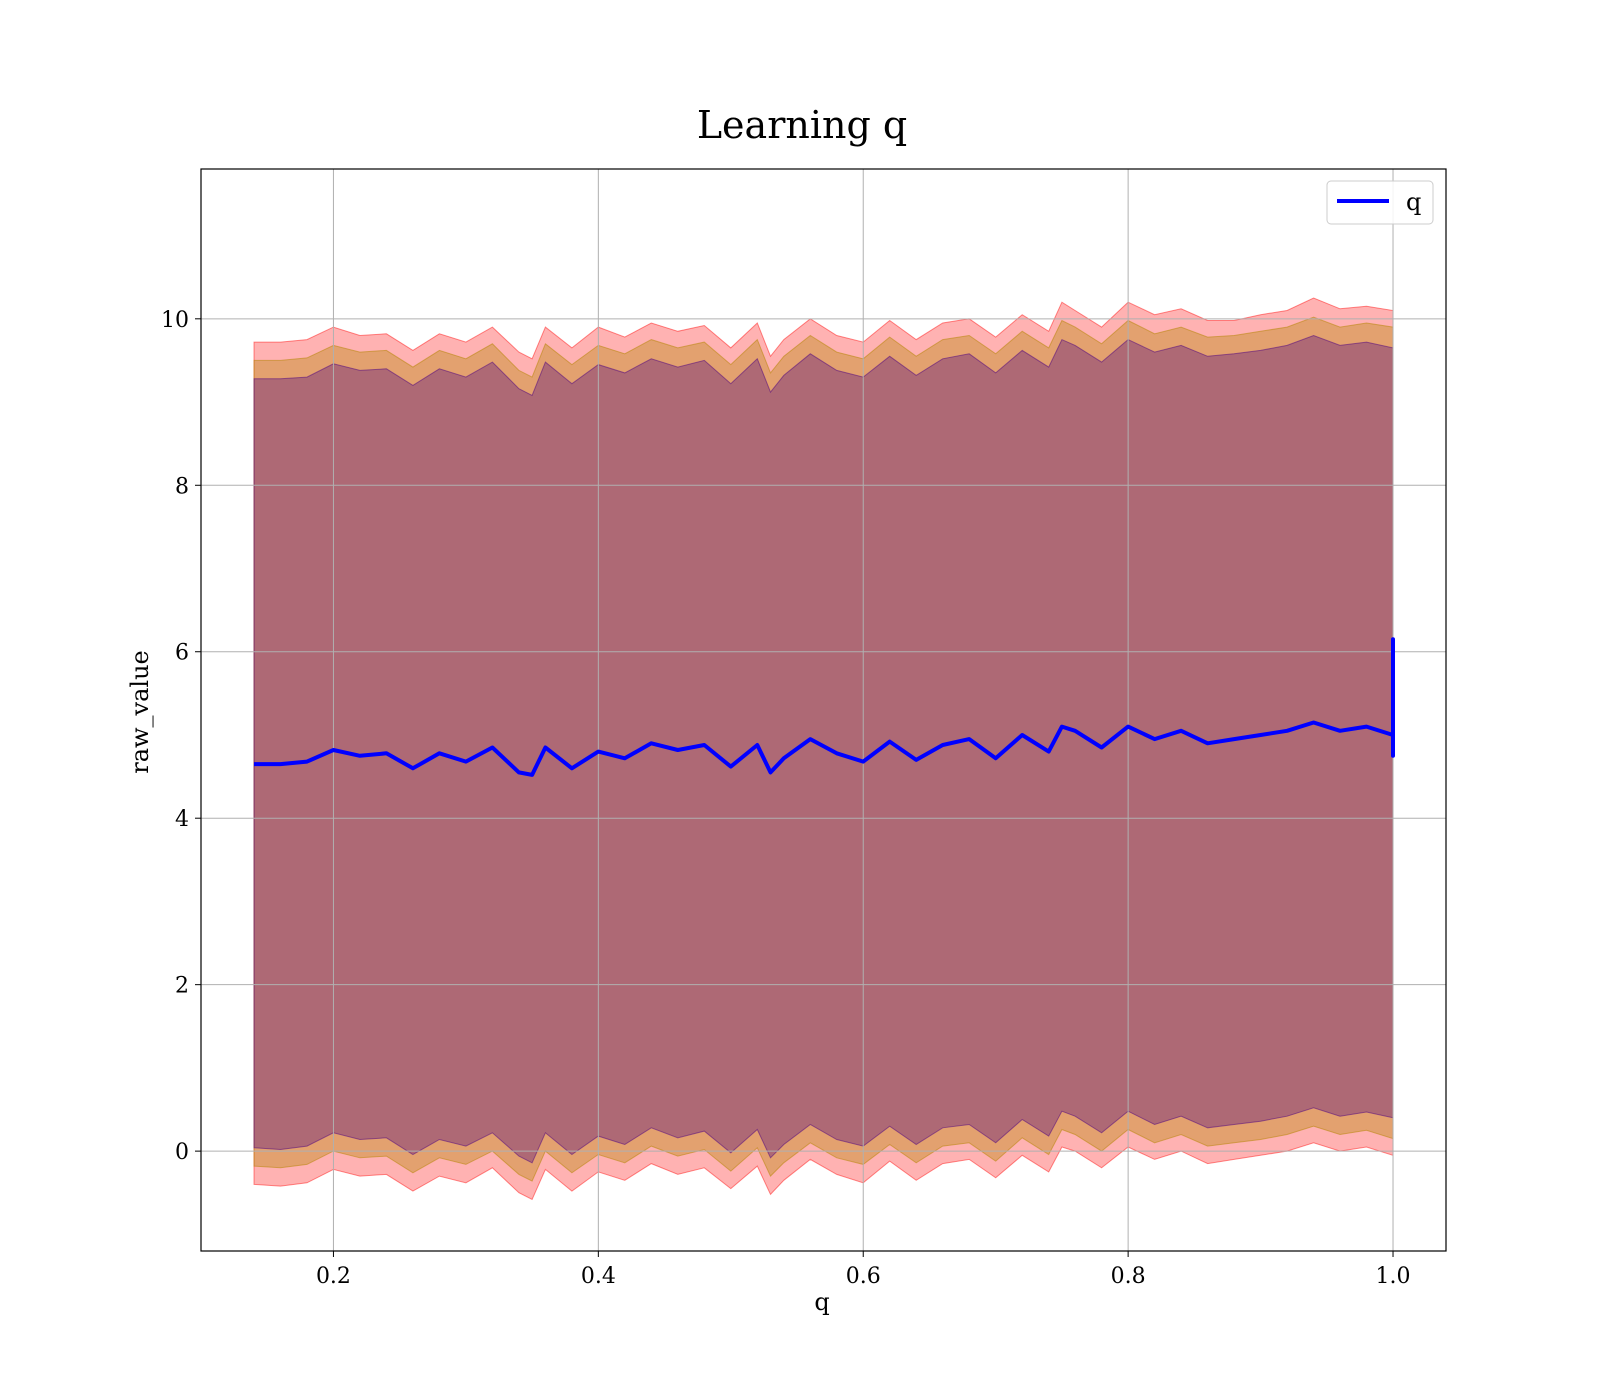  What do you see at coordinates (175, 320) in the screenshot?
I see `y-tick-label-5: 10` at bounding box center [175, 320].